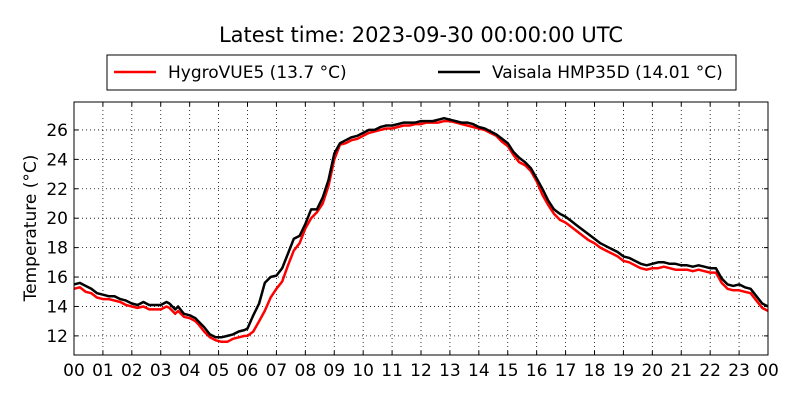 This screenshot has width=800, height=400. I want to click on x-tick-label: 08, so click(306, 371).